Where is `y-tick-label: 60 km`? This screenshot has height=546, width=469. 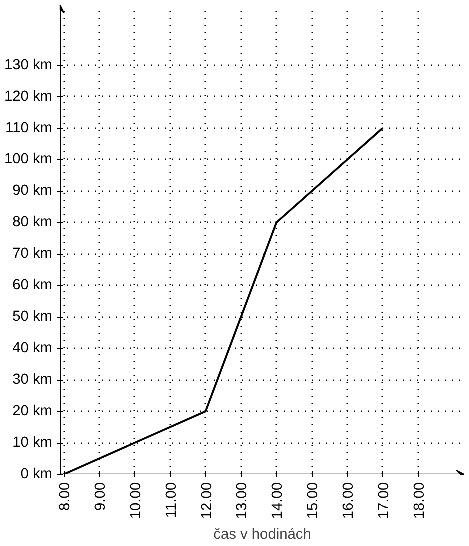 y-tick-label: 60 km is located at coordinates (32, 286).